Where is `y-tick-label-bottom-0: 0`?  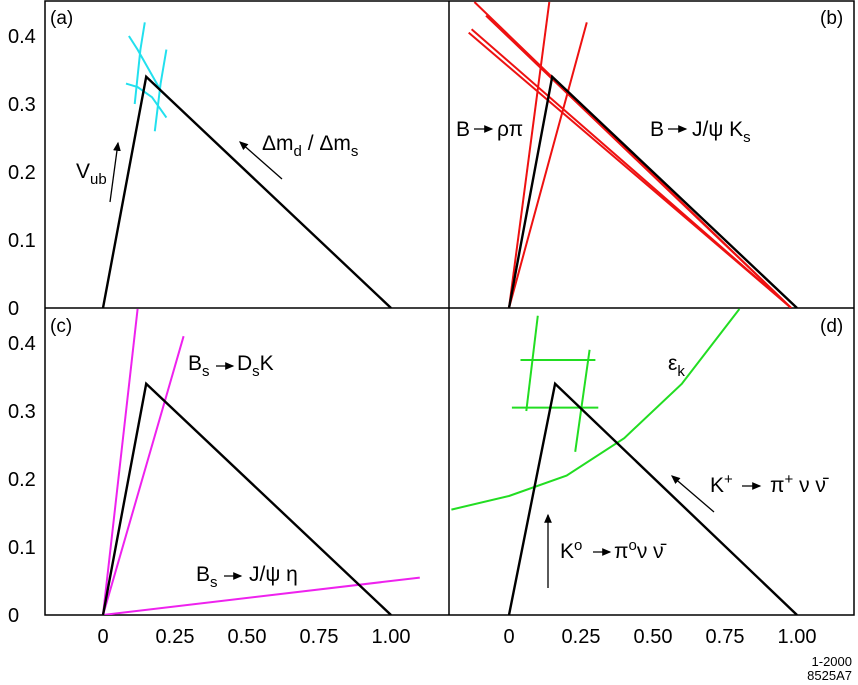
y-tick-label-bottom-0: 0 is located at coordinates (13, 616).